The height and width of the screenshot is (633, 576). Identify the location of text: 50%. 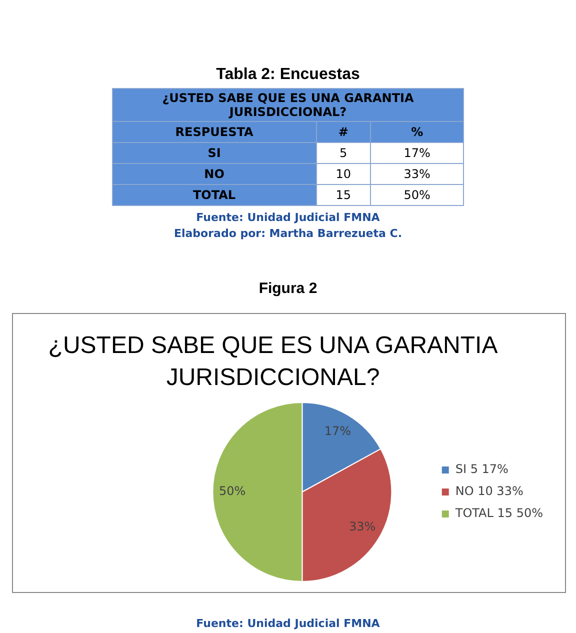
(417, 195).